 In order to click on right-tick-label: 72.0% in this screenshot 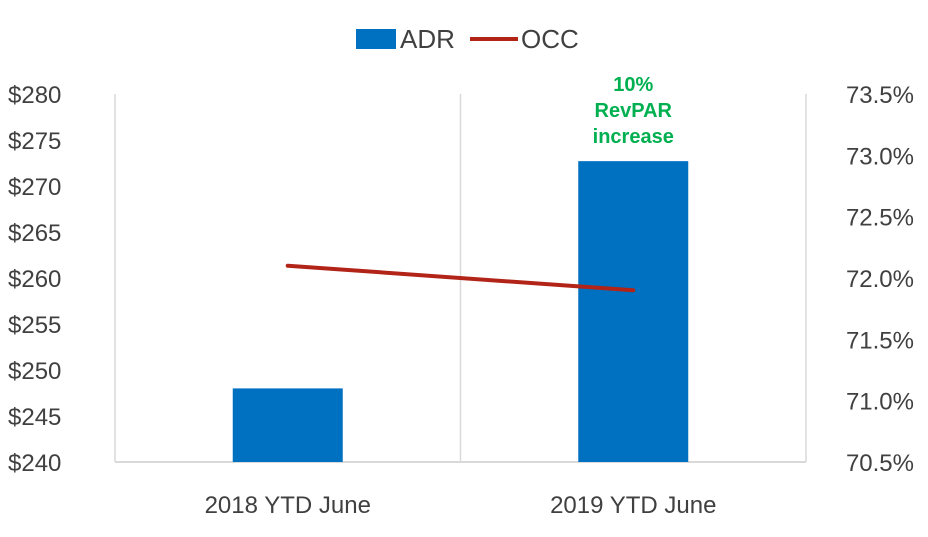, I will do `click(880, 279)`.